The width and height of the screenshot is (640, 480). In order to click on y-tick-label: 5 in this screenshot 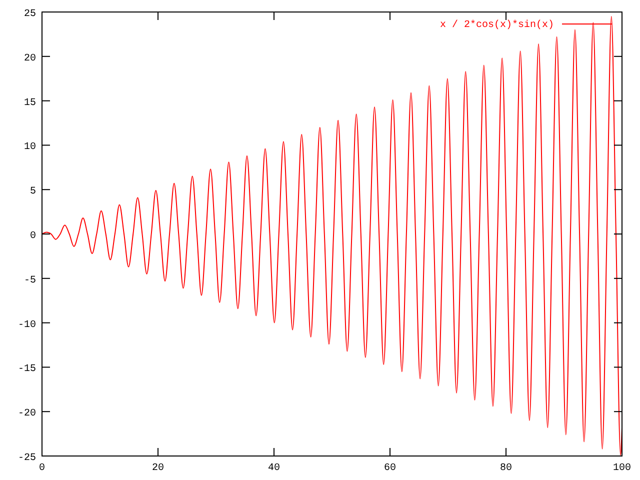, I will do `click(33, 192)`.